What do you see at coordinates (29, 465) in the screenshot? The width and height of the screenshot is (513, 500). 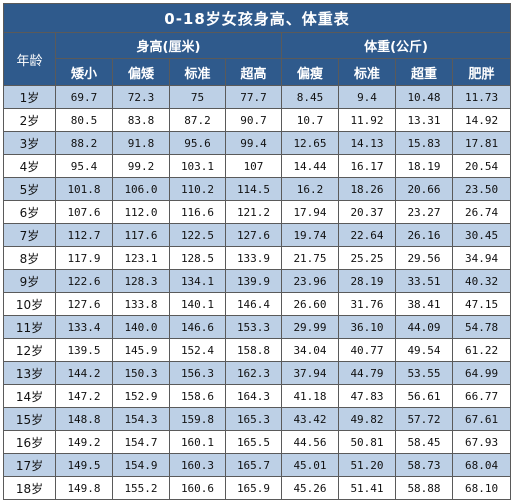 I see `age-cell: 17岁` at bounding box center [29, 465].